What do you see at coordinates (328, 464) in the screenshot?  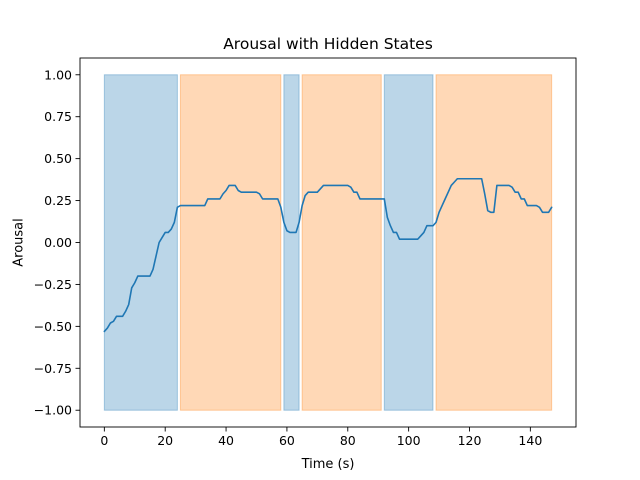 I see `x-axis-label: Time (s)` at bounding box center [328, 464].